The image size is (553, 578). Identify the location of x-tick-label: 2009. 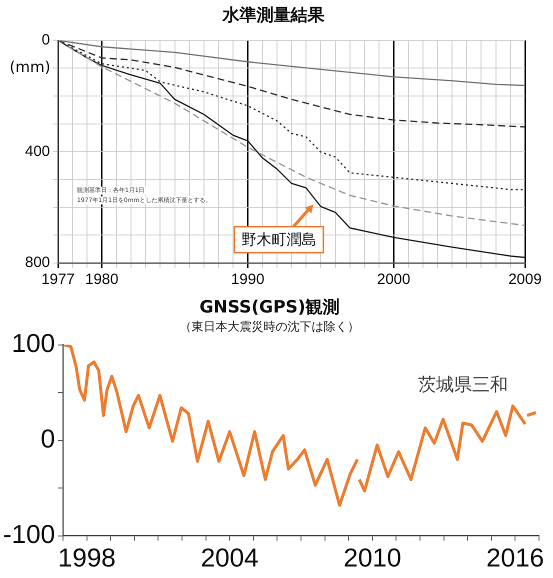
(525, 279).